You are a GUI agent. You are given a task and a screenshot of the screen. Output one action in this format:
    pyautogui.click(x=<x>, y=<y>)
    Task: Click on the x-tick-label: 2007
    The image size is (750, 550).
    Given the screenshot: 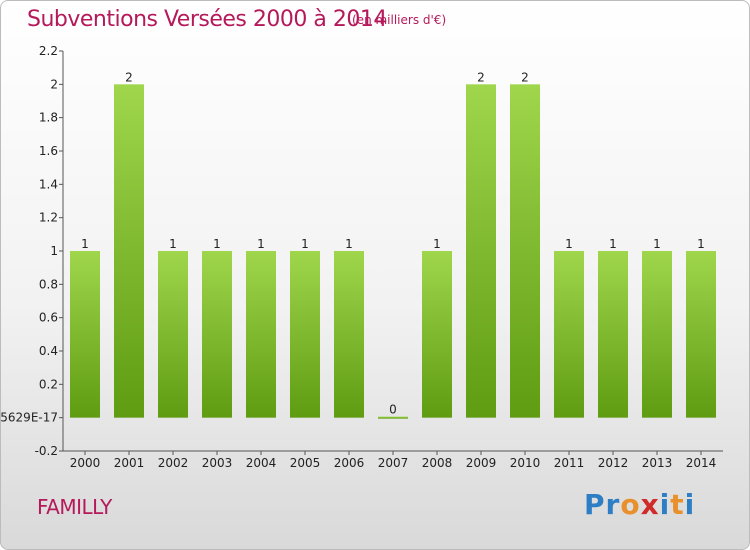 What is the action you would take?
    pyautogui.click(x=393, y=463)
    